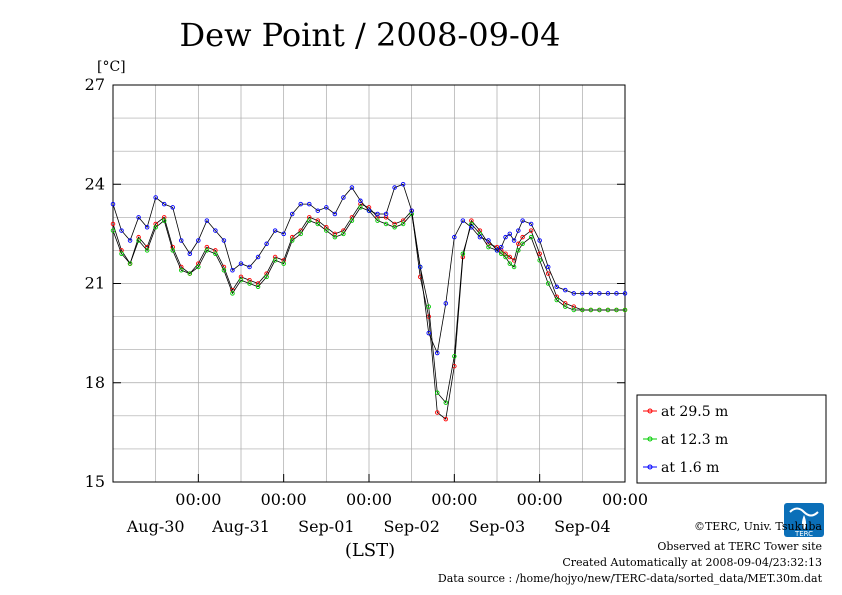  I want to click on observed-text: Observed at TERC Tower site, so click(739, 546).